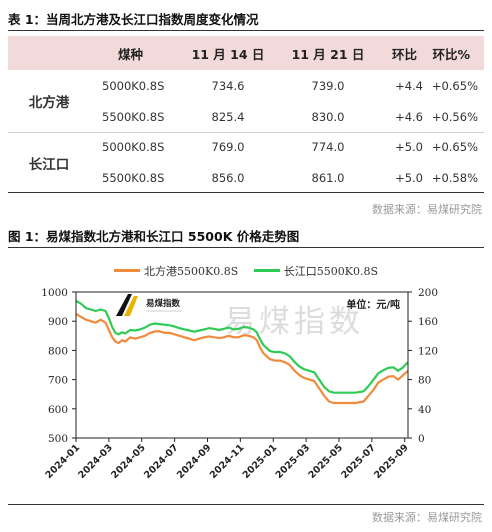  What do you see at coordinates (428, 351) in the screenshot?
I see `y2-tick-label: 120` at bounding box center [428, 351].